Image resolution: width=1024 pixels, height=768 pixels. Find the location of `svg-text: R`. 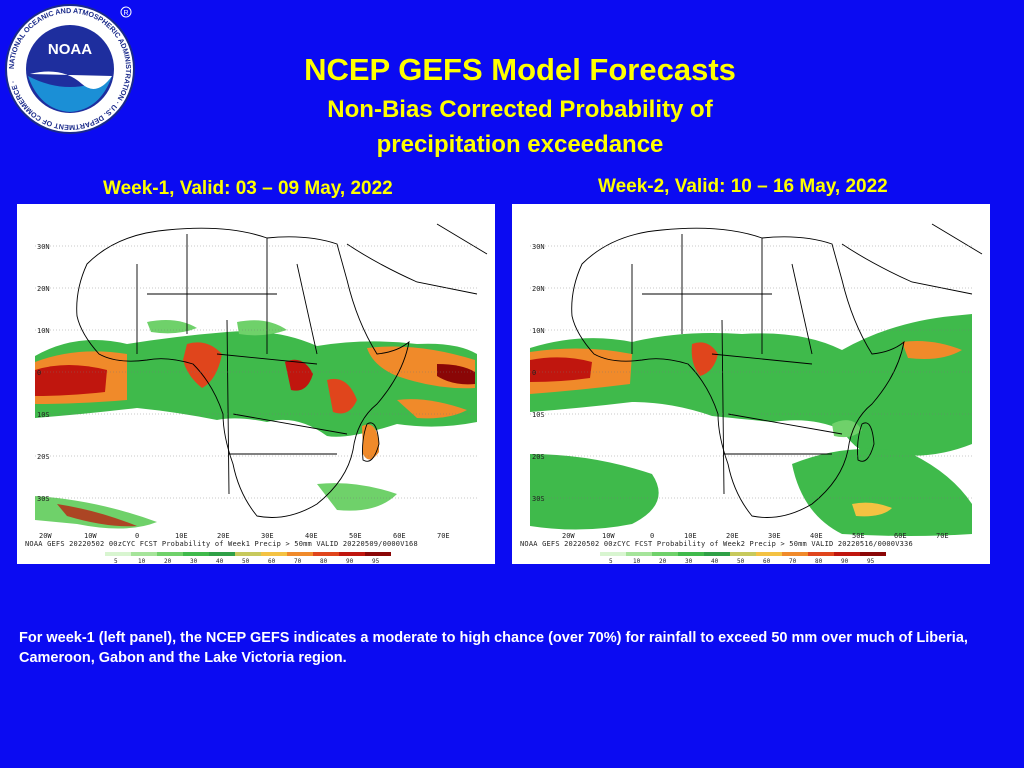

svg-text: R is located at coordinates (125, 13).